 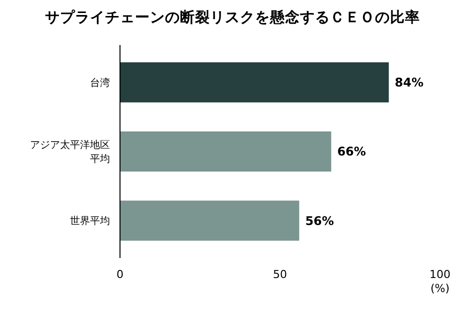 What do you see at coordinates (409, 83) in the screenshot?
I see `data-label: 84%` at bounding box center [409, 83].